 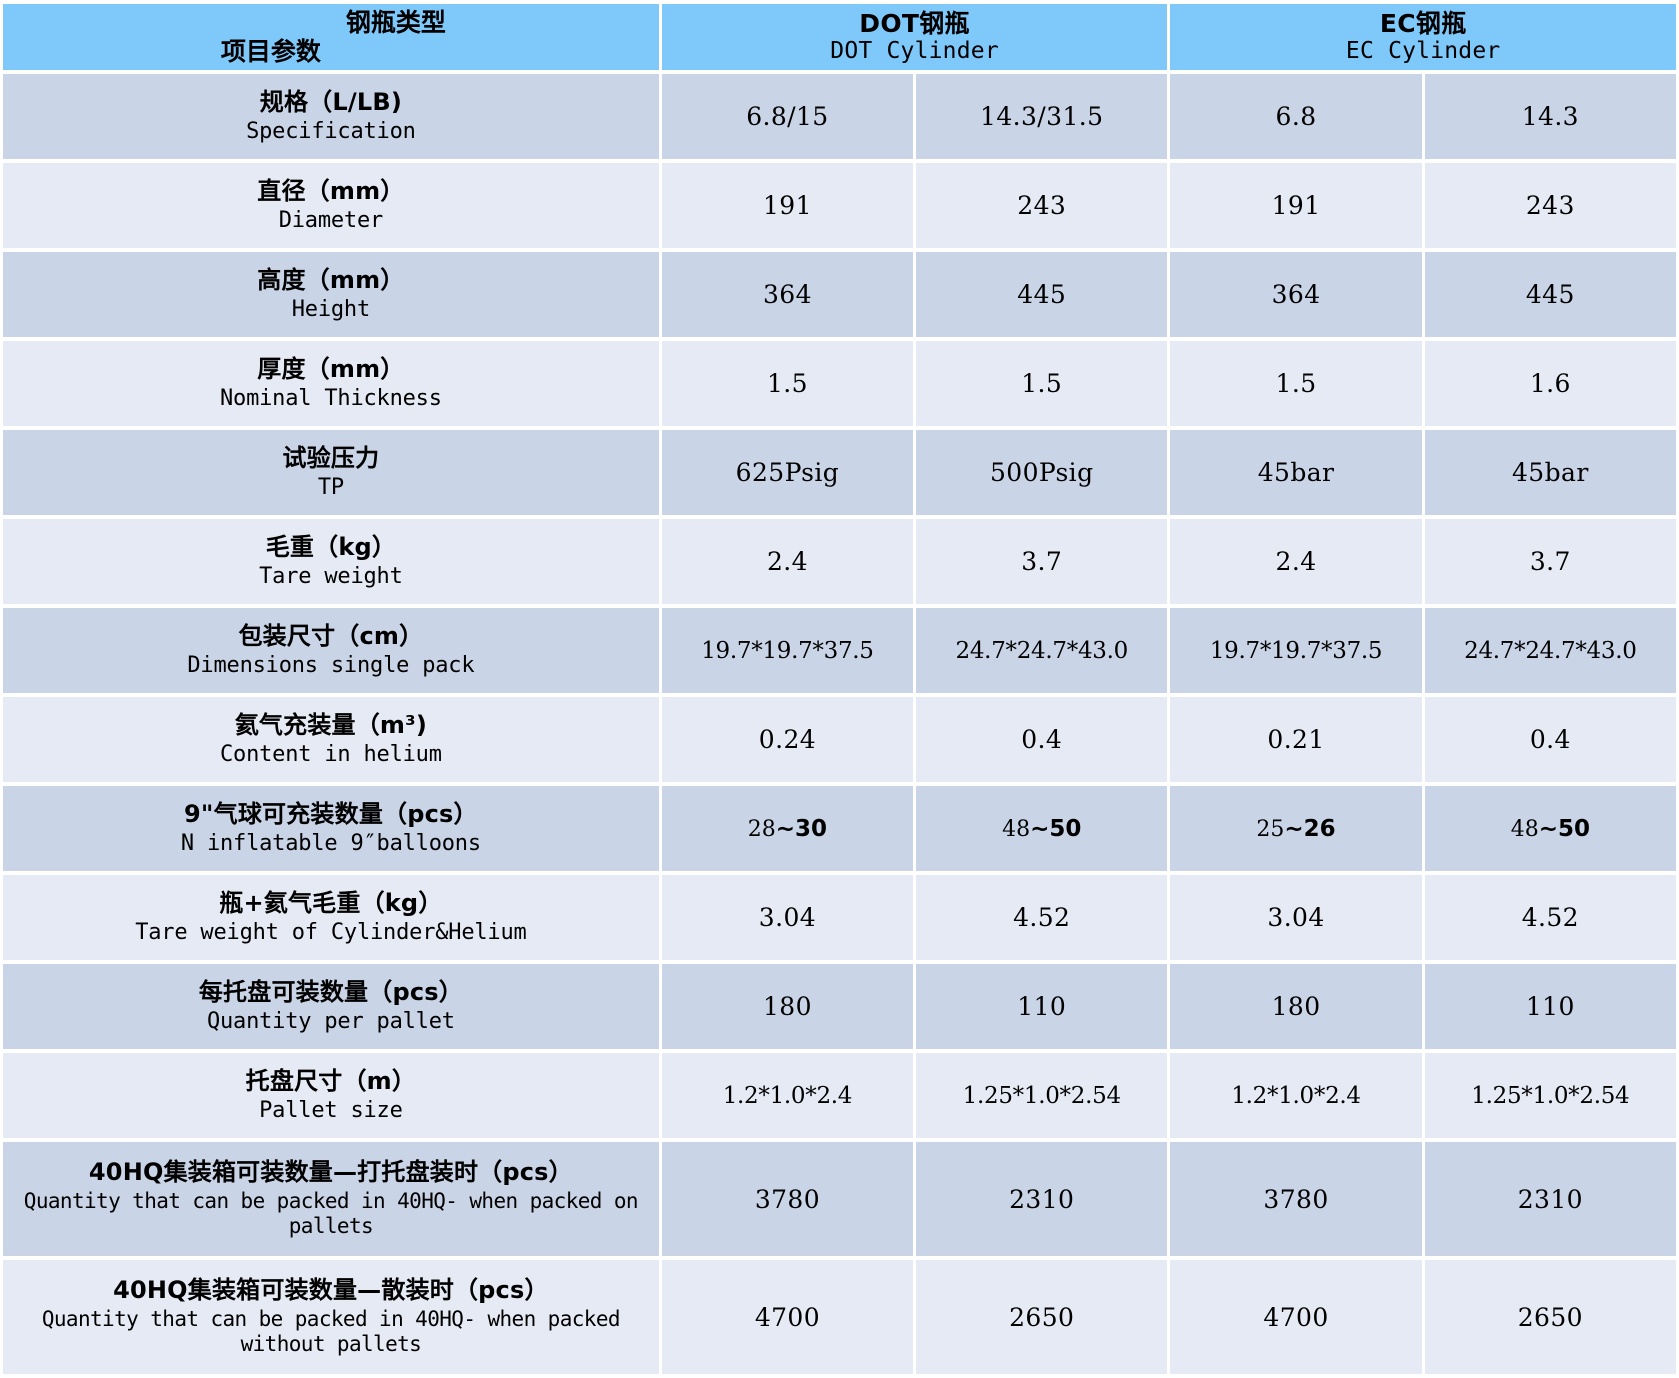 What do you see at coordinates (331, 561) in the screenshot?
I see `row-label: 毛重（kg） Tare weight` at bounding box center [331, 561].